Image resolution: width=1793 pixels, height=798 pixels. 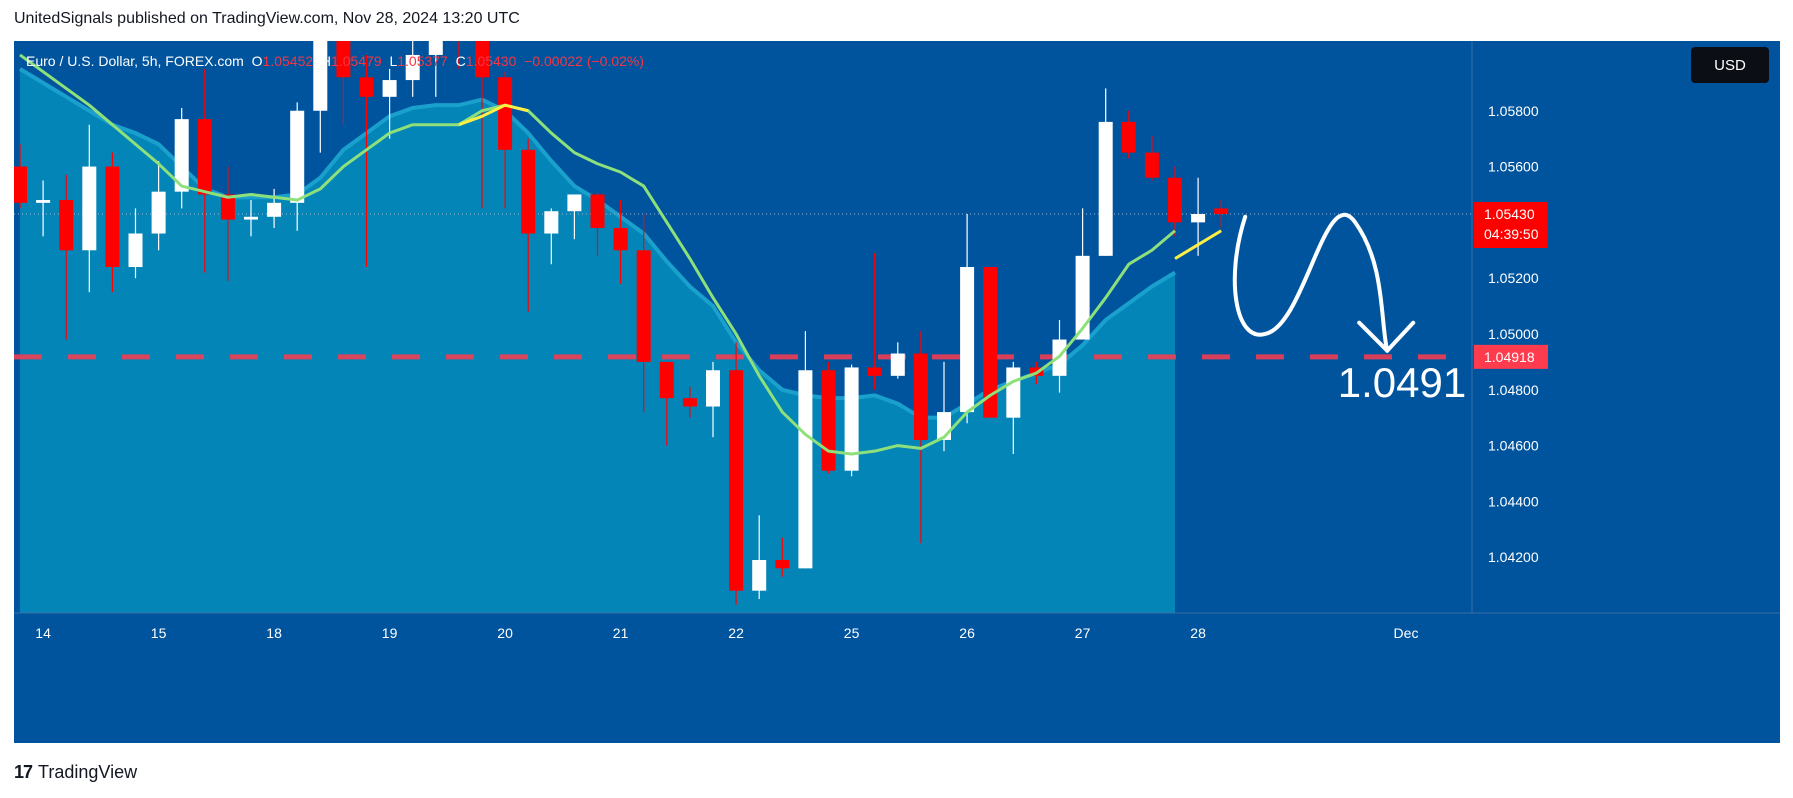 What do you see at coordinates (23, 772) in the screenshot?
I see `tradingview-mark-icon: 17` at bounding box center [23, 772].